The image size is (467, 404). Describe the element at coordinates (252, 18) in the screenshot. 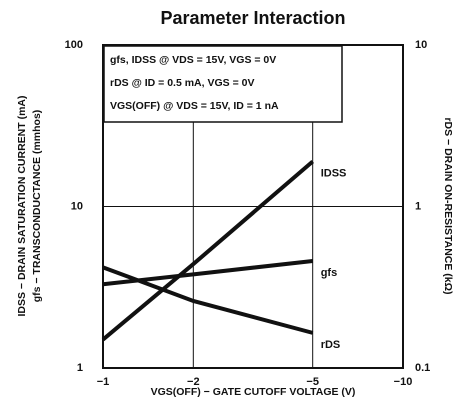

I see `chart-title: Parameter Interaction` at that location.